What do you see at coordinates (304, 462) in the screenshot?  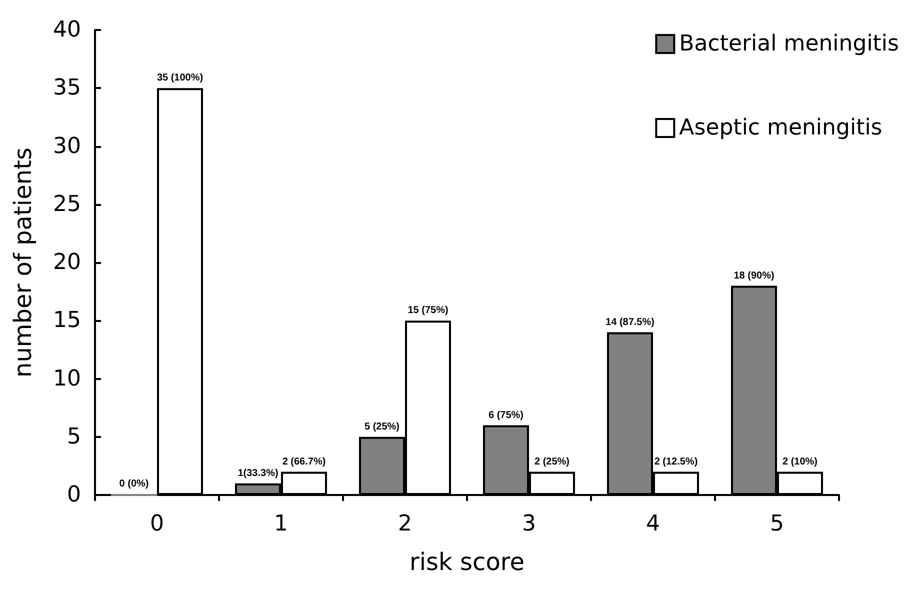 I see `data-label: 2 (66.7%)` at bounding box center [304, 462].